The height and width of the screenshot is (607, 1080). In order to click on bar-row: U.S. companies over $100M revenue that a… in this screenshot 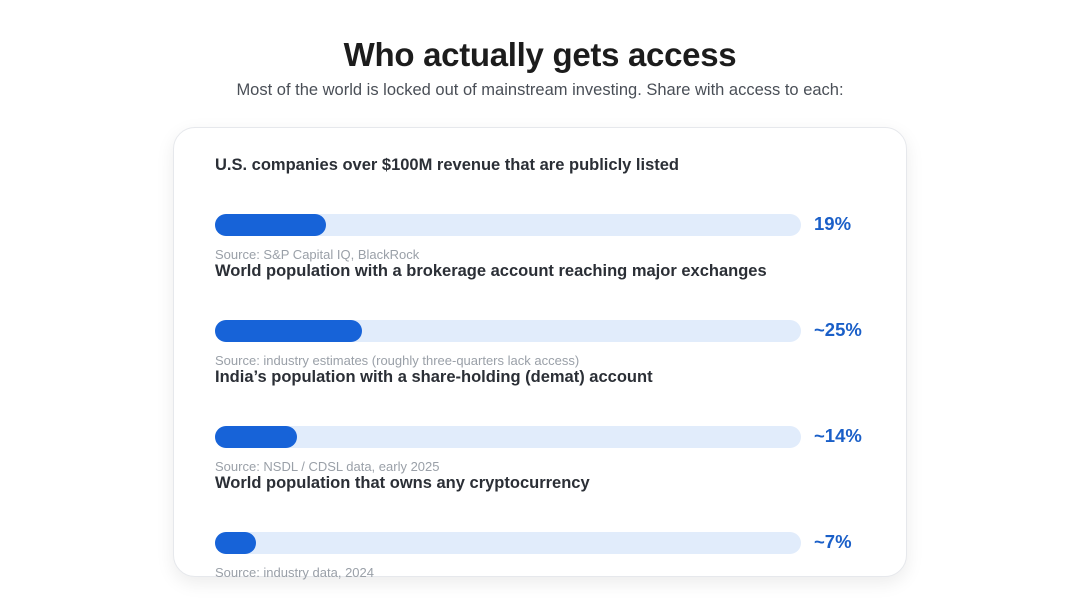, I will do `click(545, 209)`.